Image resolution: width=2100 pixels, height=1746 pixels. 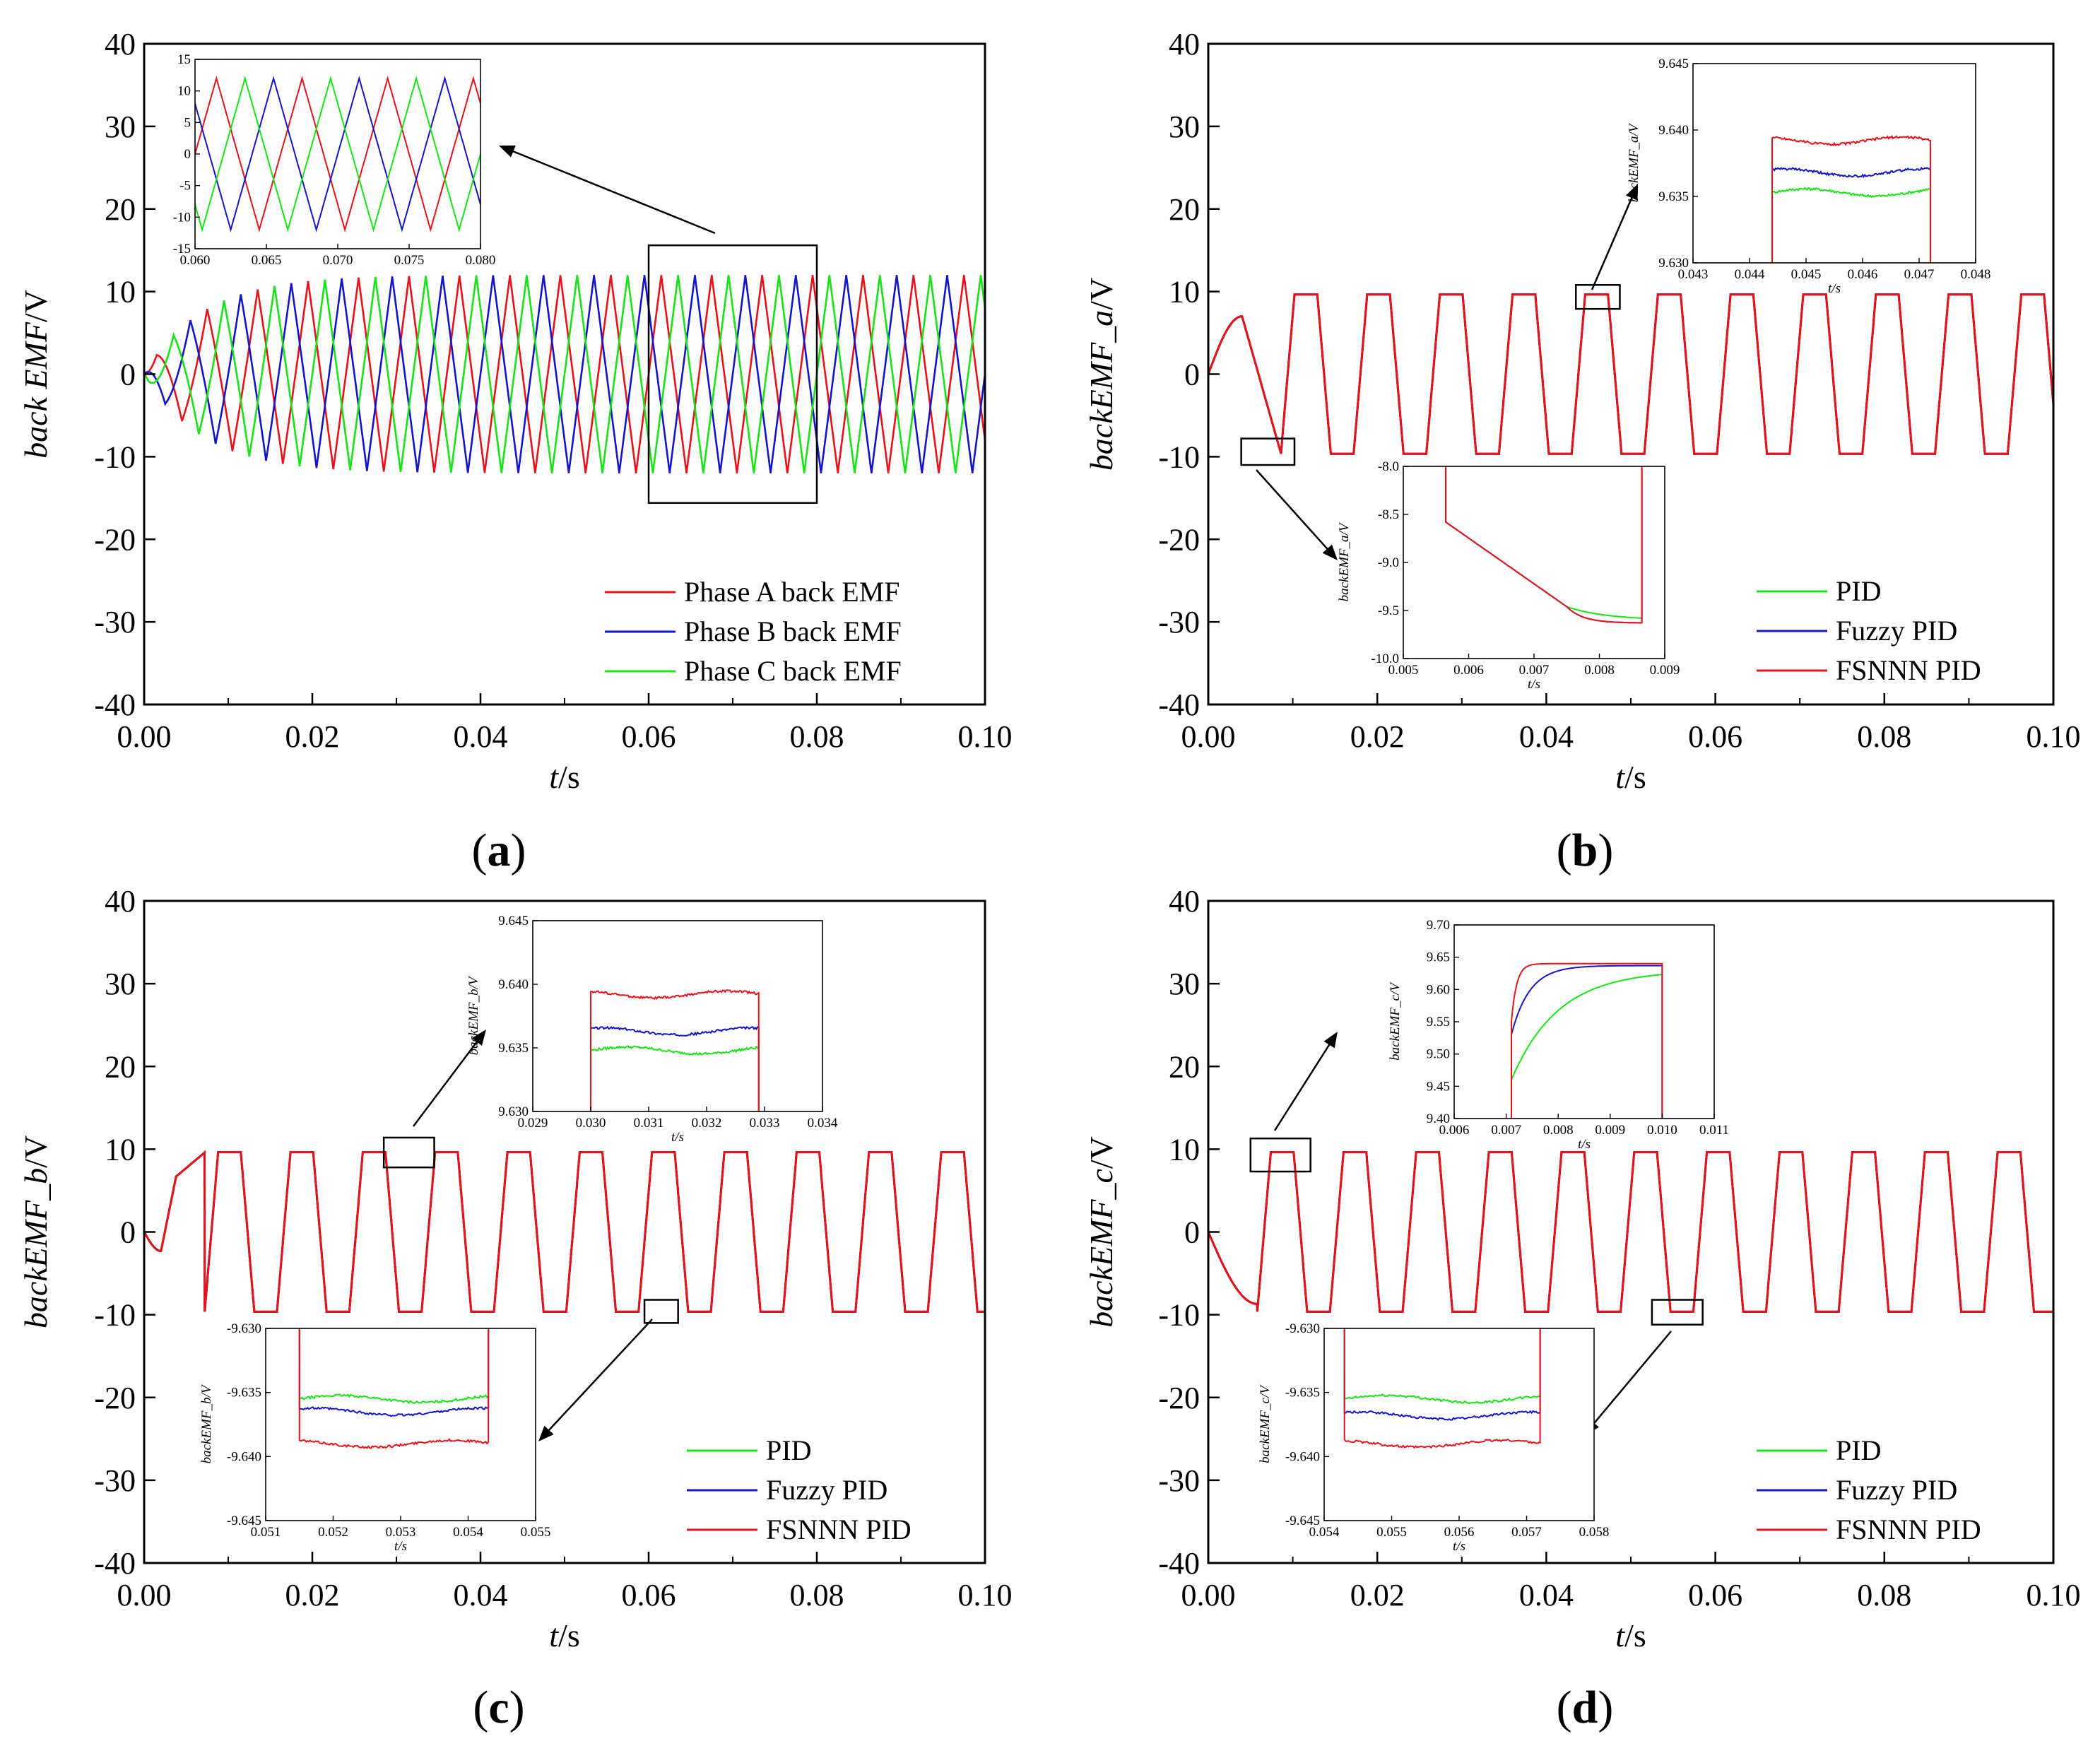 I want to click on inset-x-tick-label: 0.056, so click(x=1459, y=1532).